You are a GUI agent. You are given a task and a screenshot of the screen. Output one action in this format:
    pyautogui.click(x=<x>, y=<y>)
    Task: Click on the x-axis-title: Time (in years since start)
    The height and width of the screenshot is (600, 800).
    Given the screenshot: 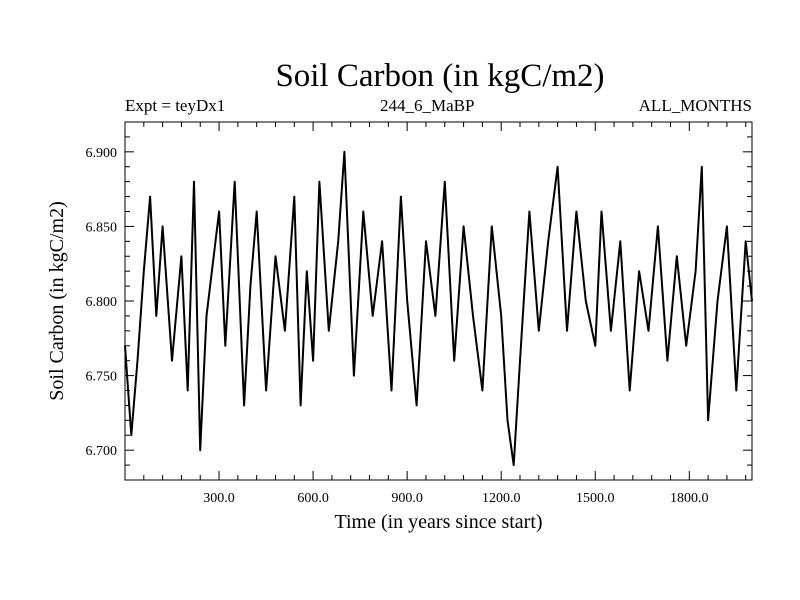 What is the action you would take?
    pyautogui.click(x=438, y=522)
    